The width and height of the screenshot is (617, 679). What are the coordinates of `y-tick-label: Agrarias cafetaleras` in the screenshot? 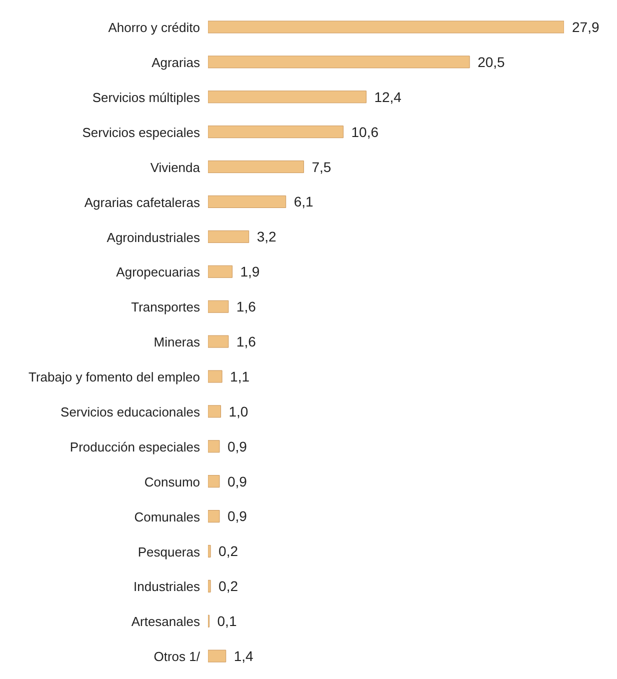 It's located at (142, 202).